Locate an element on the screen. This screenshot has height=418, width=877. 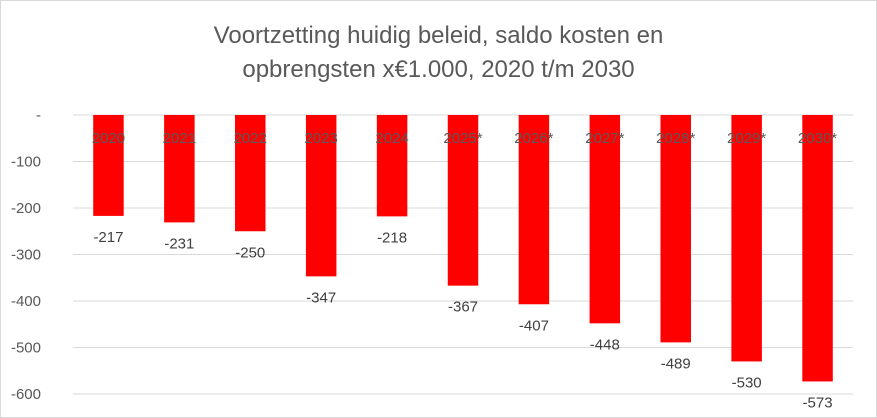
y-tick-label: -600 is located at coordinates (26, 394).